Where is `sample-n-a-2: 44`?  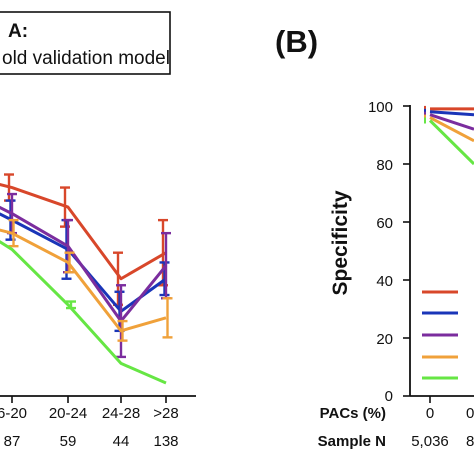 sample-n-a-2: 44 is located at coordinates (121, 441).